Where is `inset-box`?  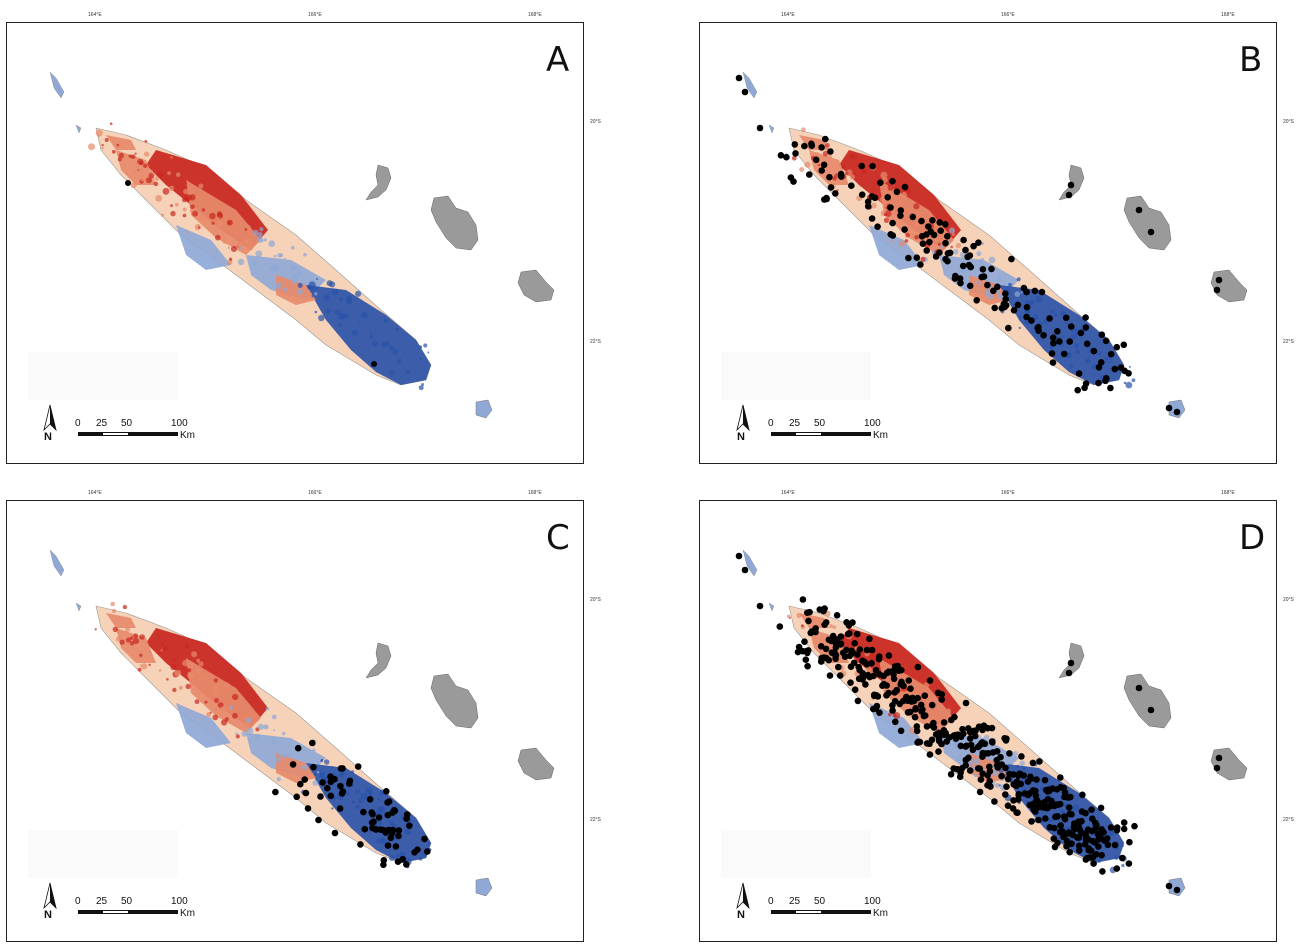
inset-box is located at coordinates (796, 854).